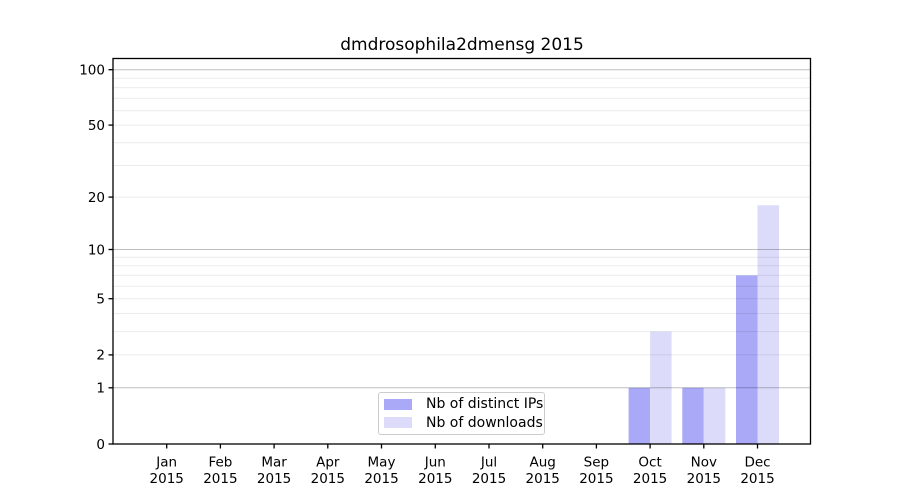 The height and width of the screenshot is (500, 900). Describe the element at coordinates (768, 324) in the screenshot. I see `bar-downloads-dec` at that location.